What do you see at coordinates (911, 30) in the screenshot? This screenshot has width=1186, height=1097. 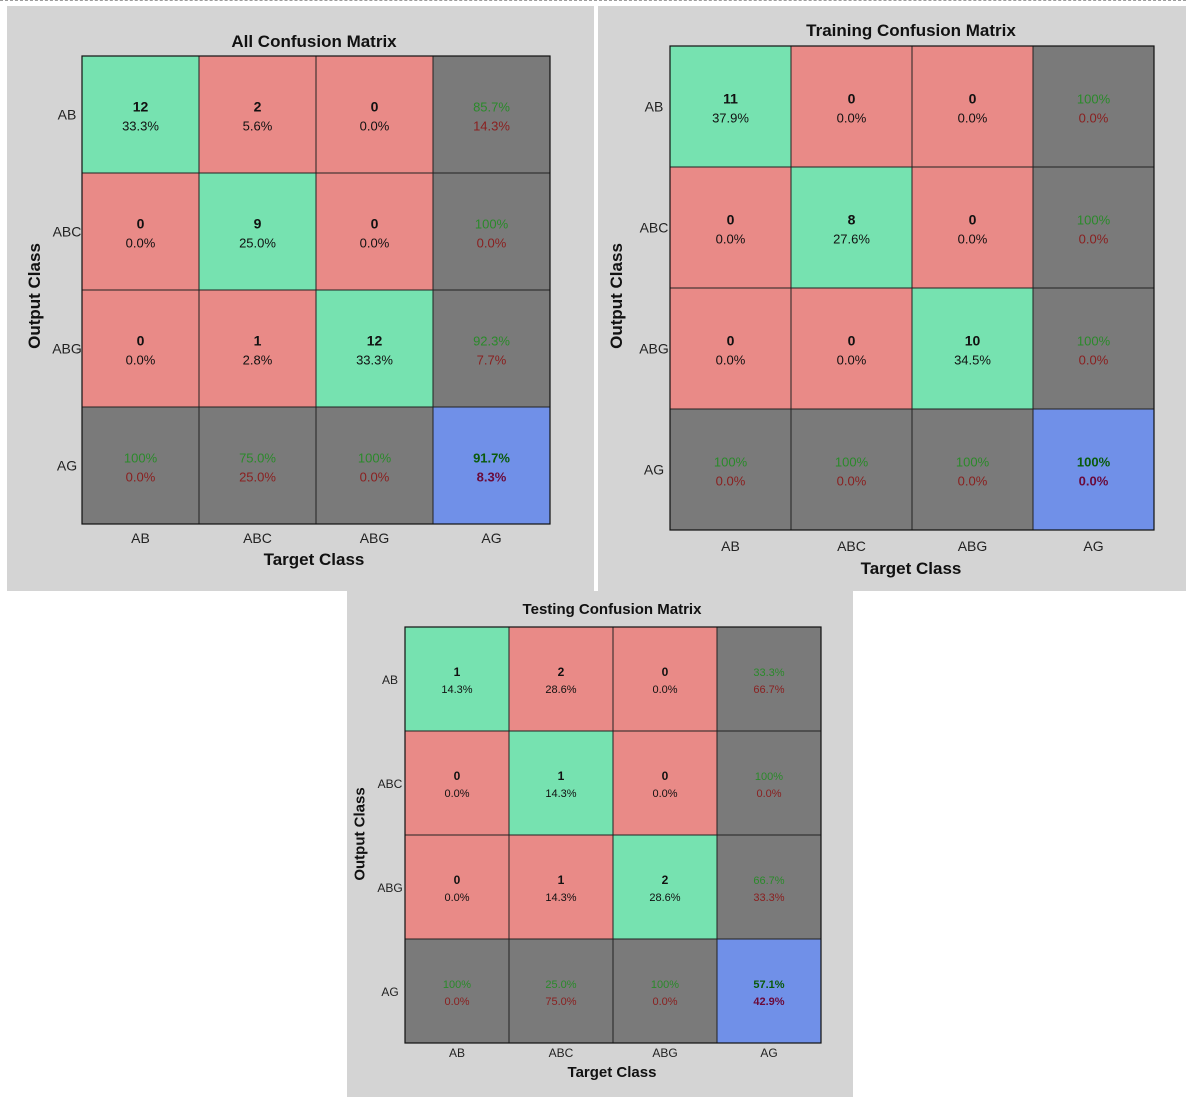 I see `chart-title: Training Confusion Matrix` at bounding box center [911, 30].